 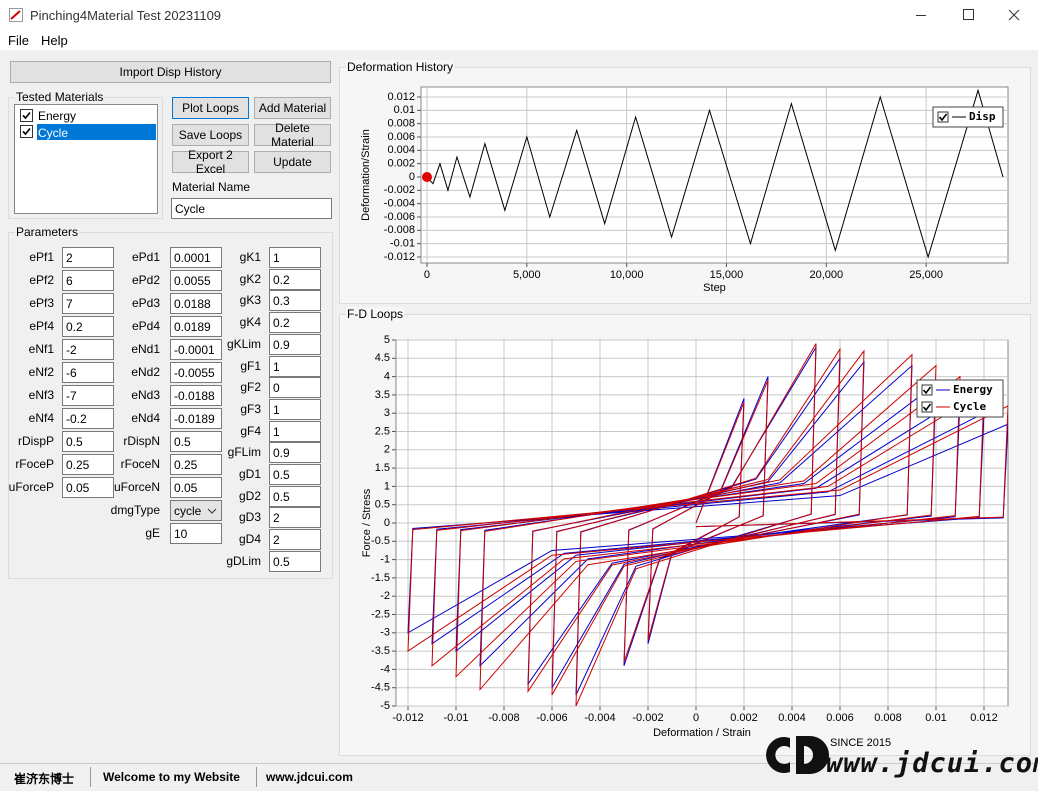 What do you see at coordinates (60, 97) in the screenshot?
I see `group-title: Tested Materials` at bounding box center [60, 97].